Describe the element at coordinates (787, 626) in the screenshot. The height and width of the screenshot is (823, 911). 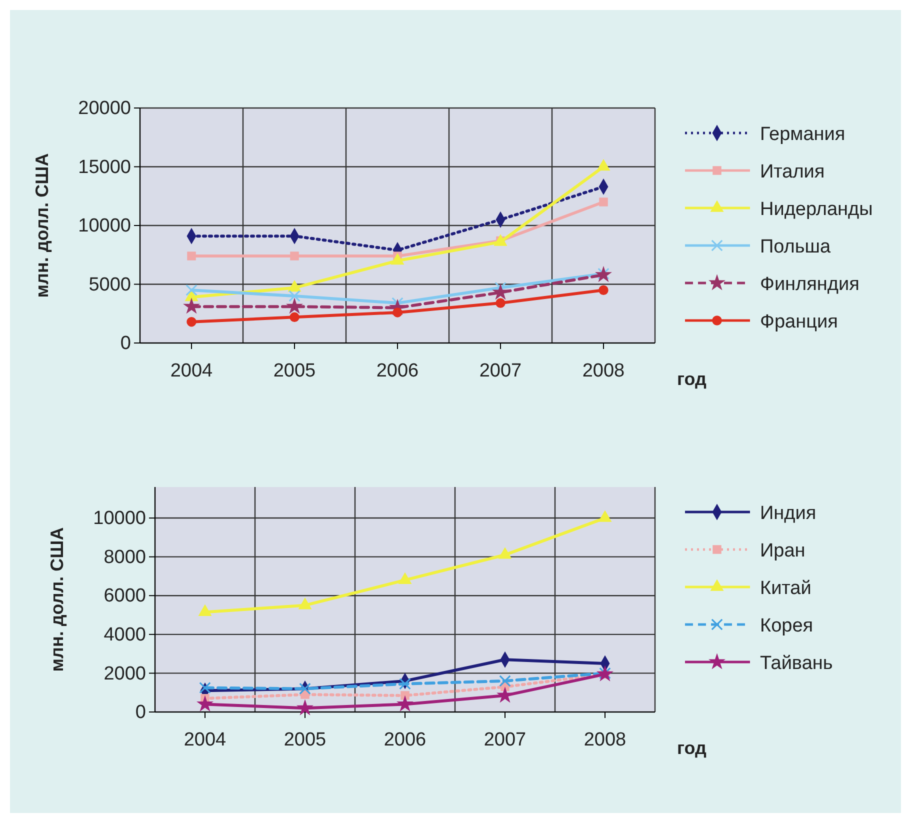
I see `legend-label: Корея` at that location.